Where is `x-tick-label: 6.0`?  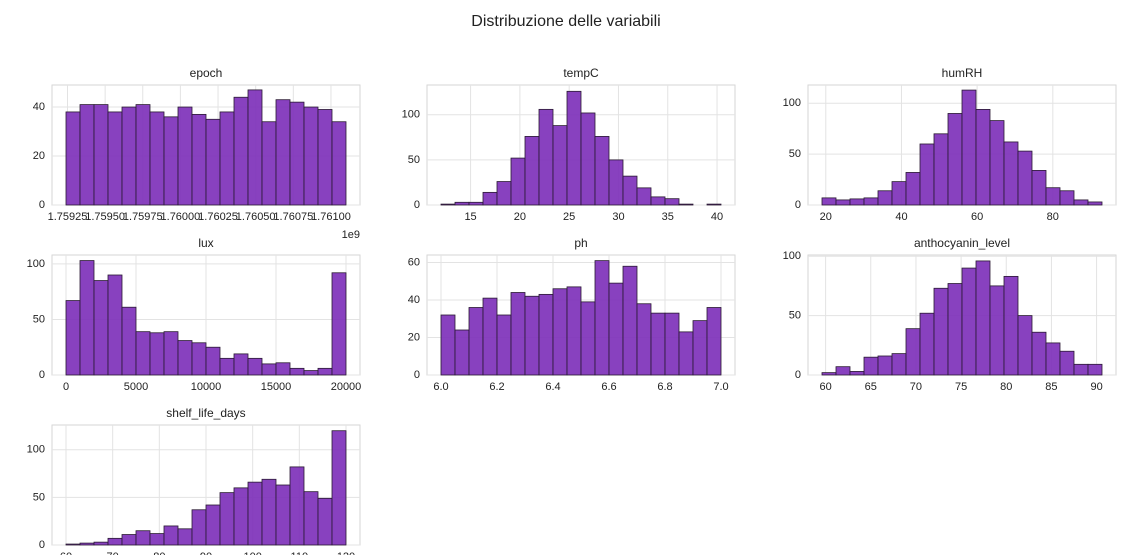
x-tick-label: 6.0 is located at coordinates (440, 387).